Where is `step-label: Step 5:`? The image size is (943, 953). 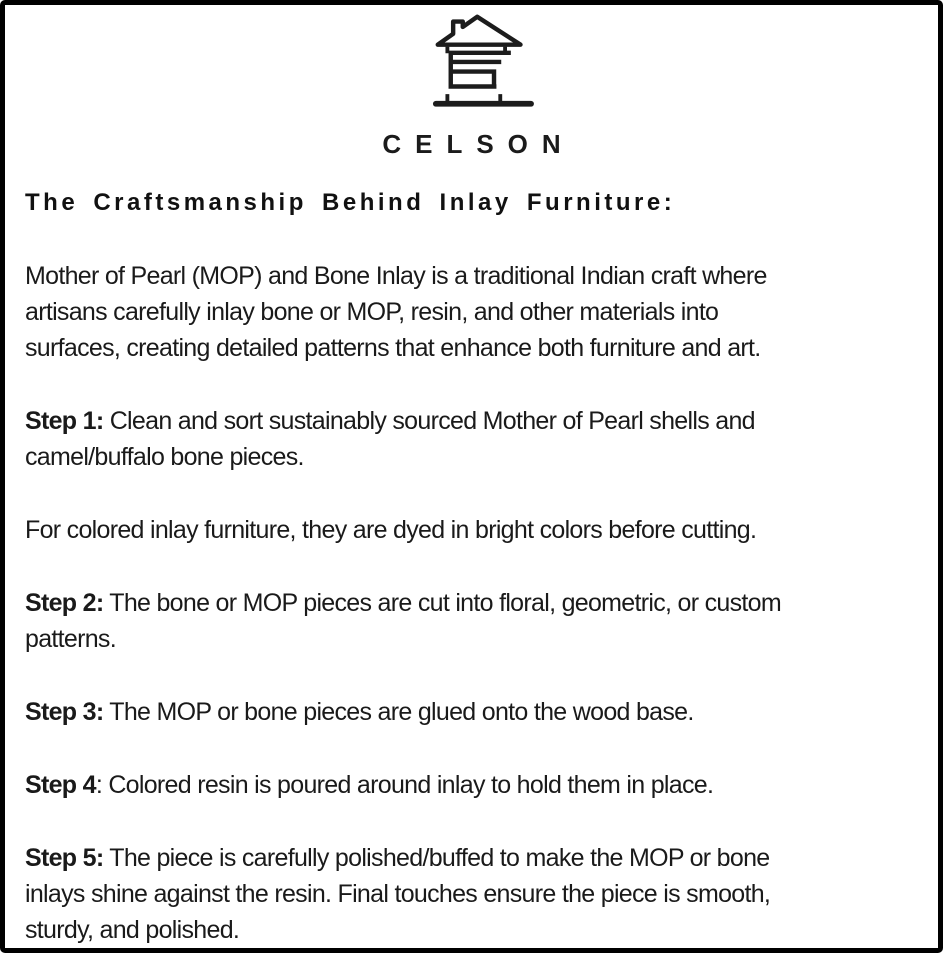
step-label: Step 5: is located at coordinates (64, 858).